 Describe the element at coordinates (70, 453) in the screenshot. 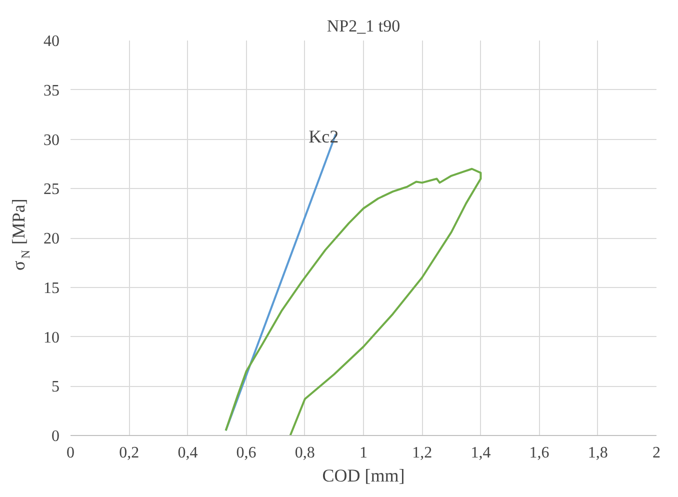

I see `x-tick-label: 0` at that location.